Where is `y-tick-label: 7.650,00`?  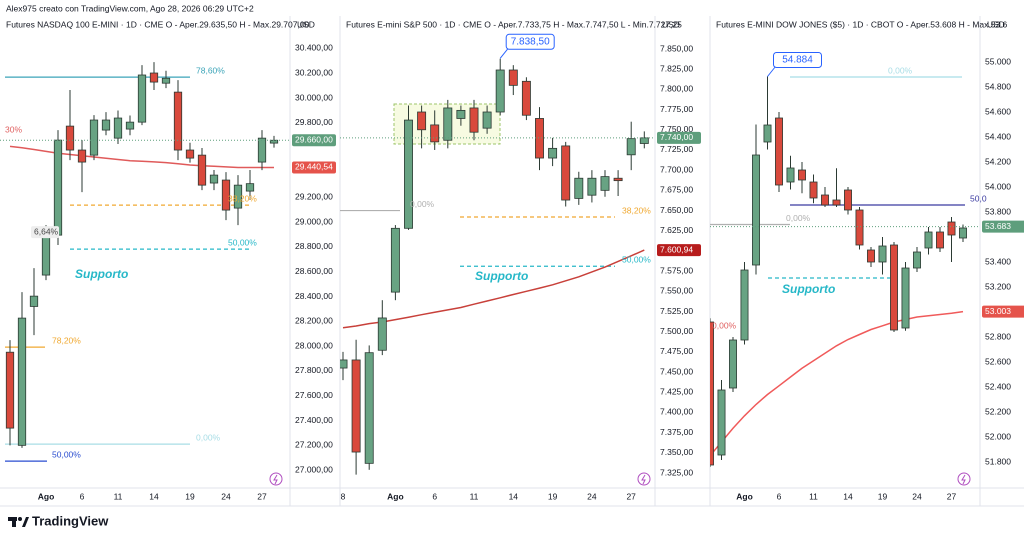
y-tick-label: 7.650,00 is located at coordinates (676, 210).